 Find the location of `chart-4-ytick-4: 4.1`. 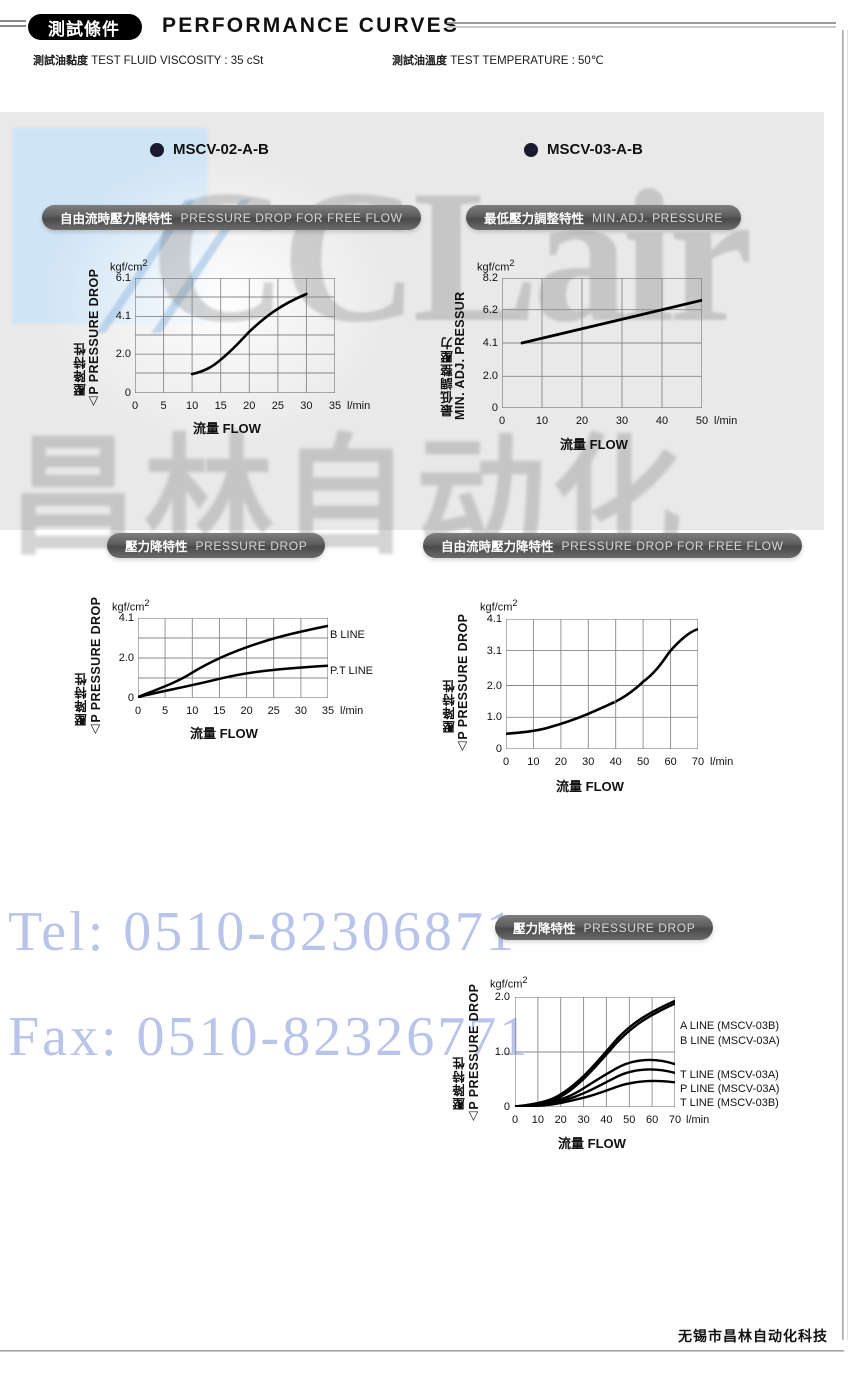

chart-4-ytick-4: 4.1 is located at coordinates (494, 619).